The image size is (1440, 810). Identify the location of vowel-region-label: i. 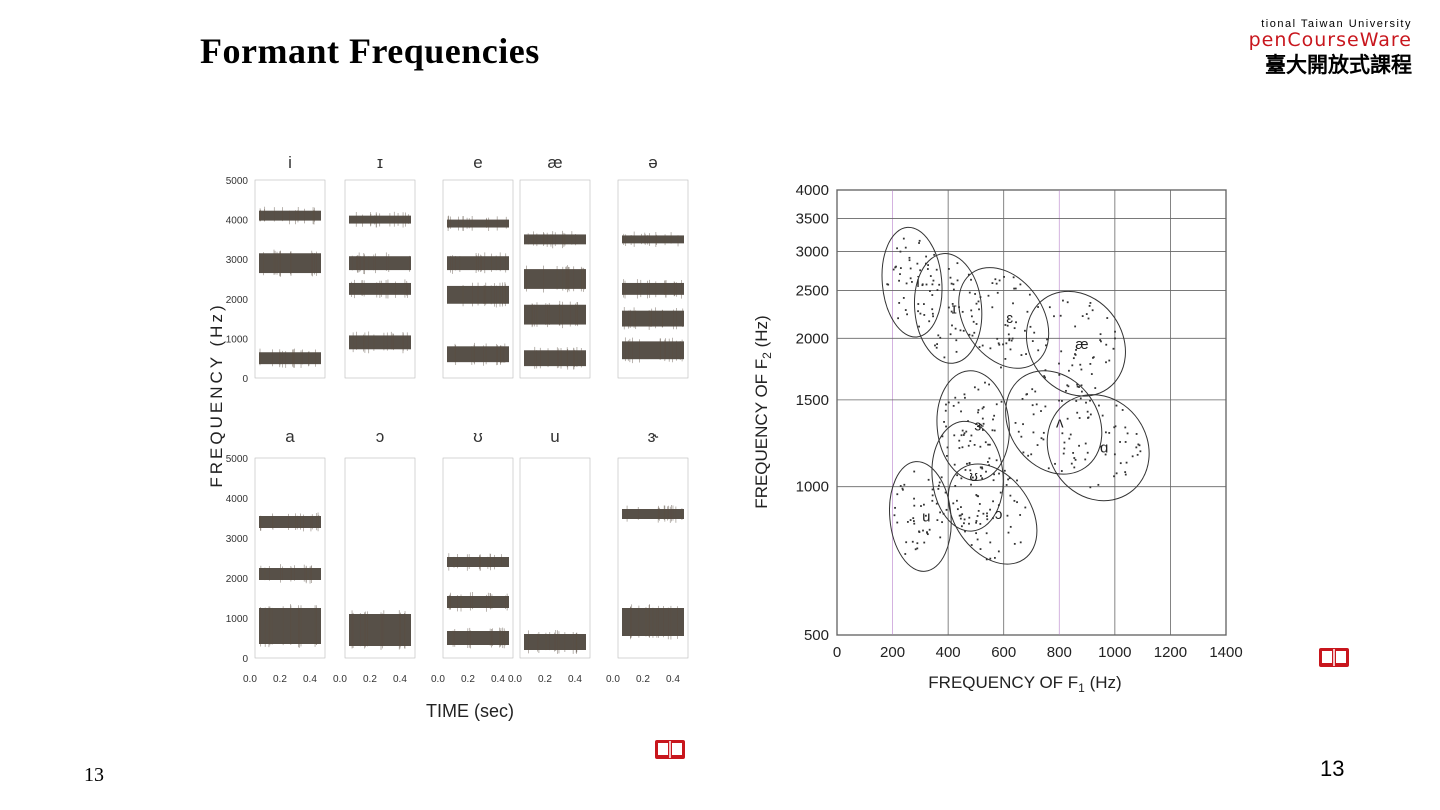
(917, 282).